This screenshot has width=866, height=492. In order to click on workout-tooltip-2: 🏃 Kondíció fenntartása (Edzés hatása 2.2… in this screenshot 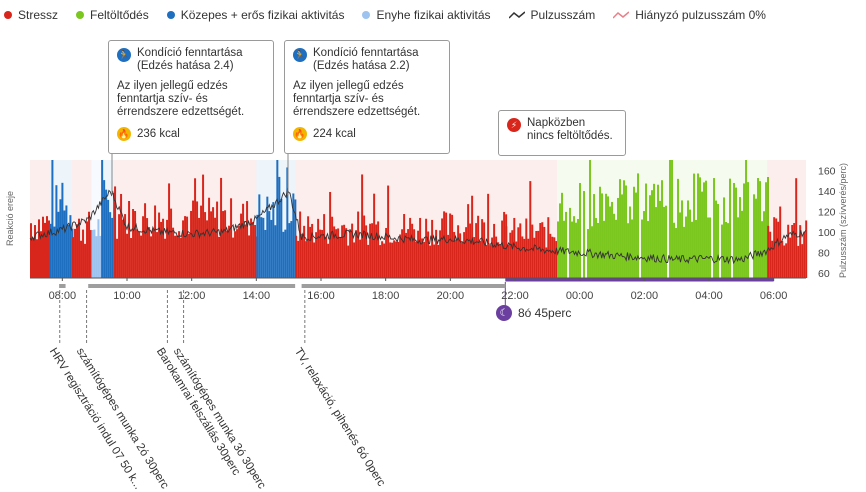, I will do `click(367, 97)`.